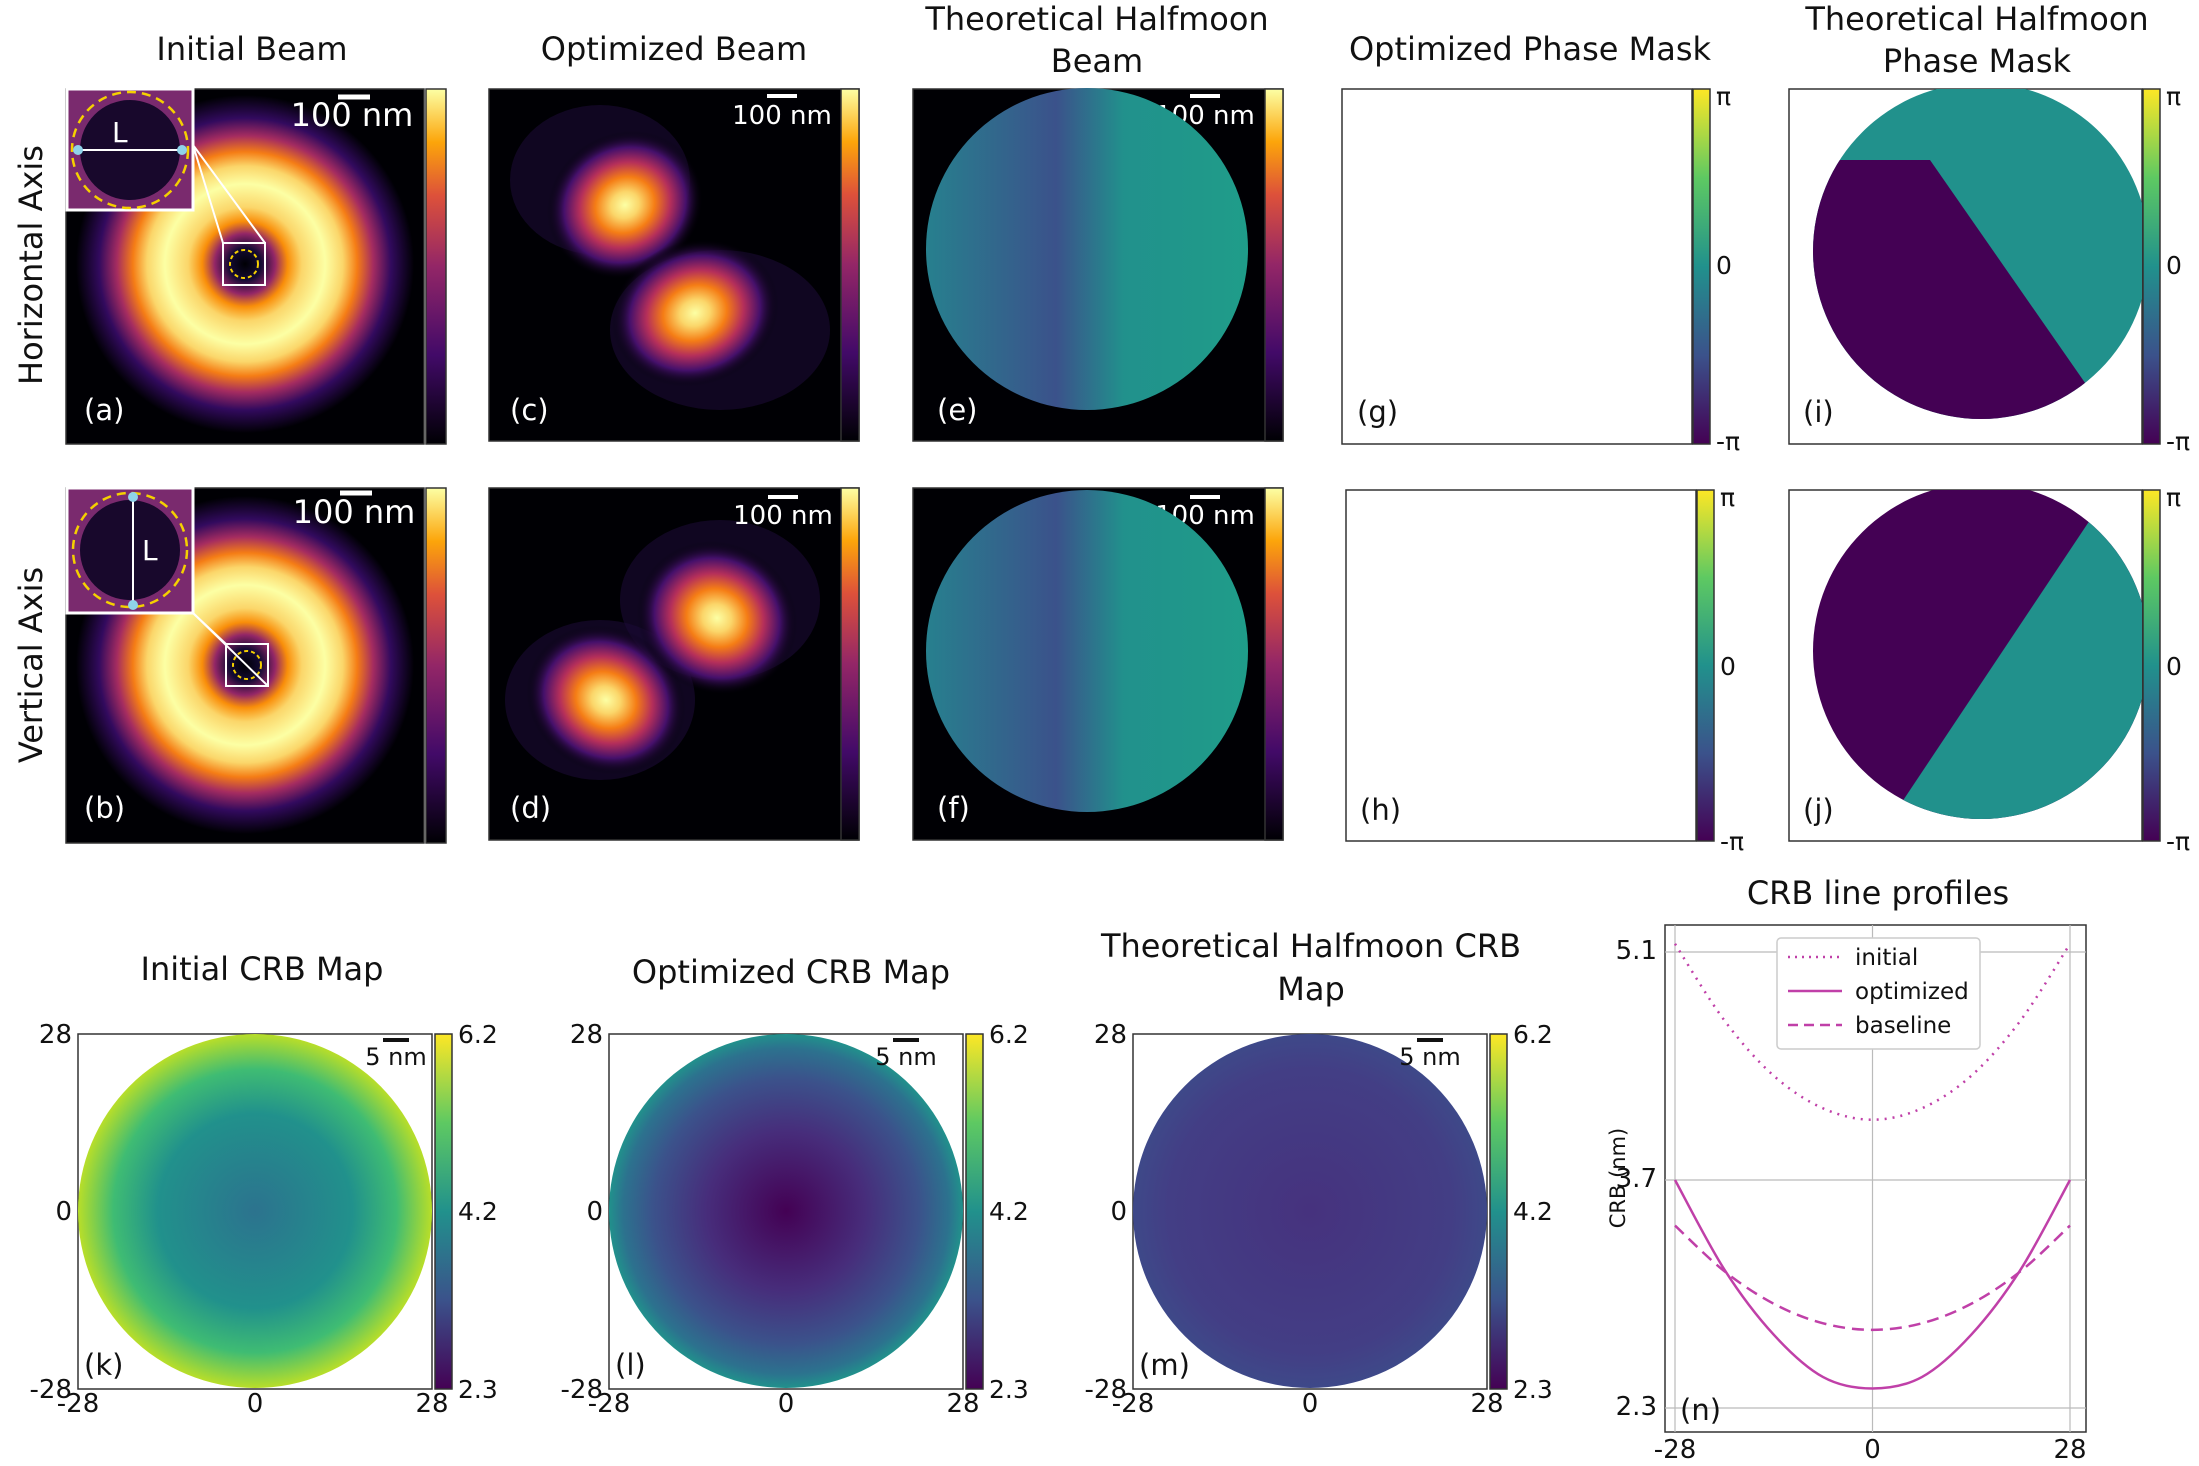 The width and height of the screenshot is (2199, 1466). What do you see at coordinates (2069, 1450) in the screenshot?
I see `chart-xtick-2: 28` at bounding box center [2069, 1450].